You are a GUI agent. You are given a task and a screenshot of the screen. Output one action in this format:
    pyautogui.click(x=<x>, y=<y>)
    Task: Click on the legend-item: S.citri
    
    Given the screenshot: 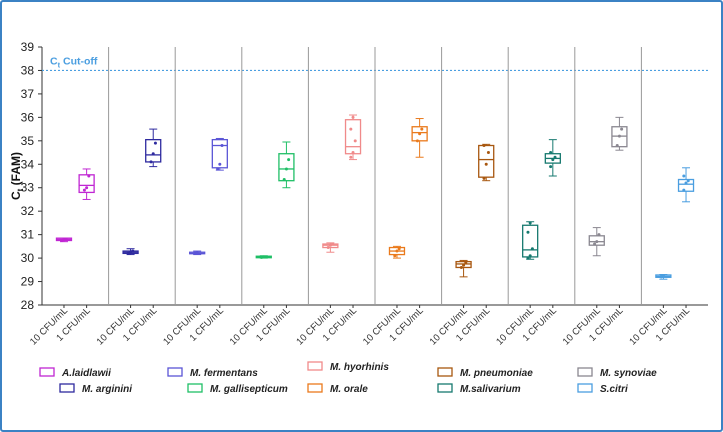 What is the action you would take?
    pyautogui.click(x=602, y=389)
    